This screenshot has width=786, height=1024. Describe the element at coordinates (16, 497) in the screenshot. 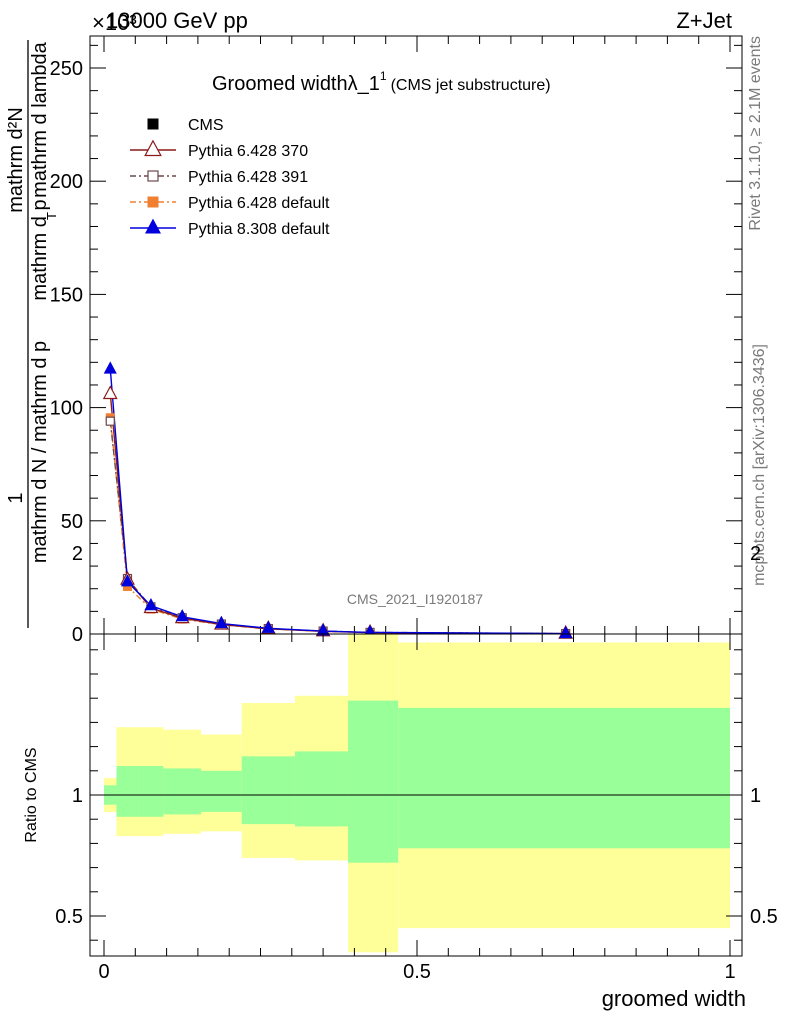

I see `ylabel-numerator: 1` at that location.